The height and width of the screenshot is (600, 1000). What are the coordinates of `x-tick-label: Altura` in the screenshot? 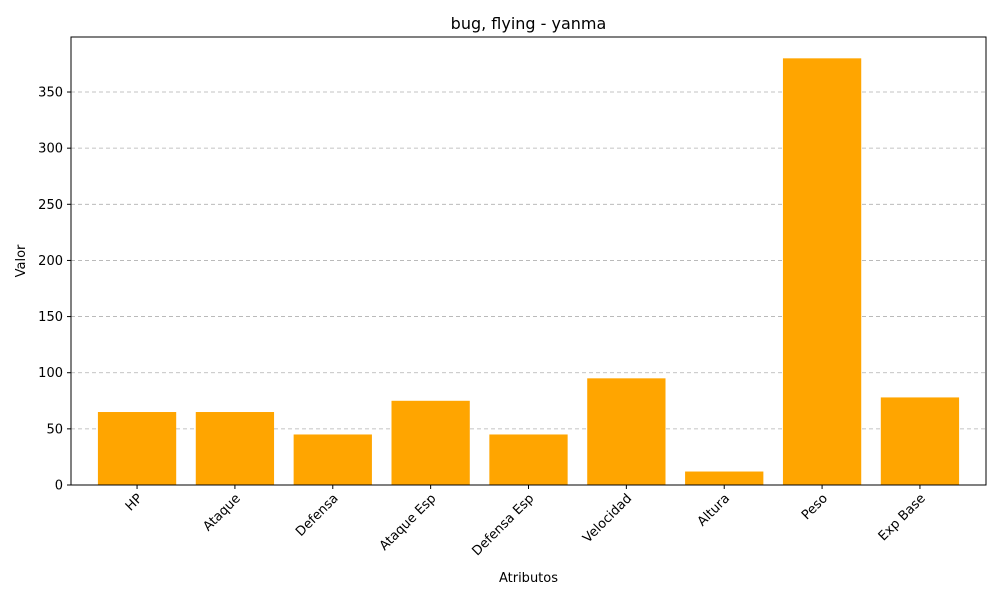 It's located at (714, 510).